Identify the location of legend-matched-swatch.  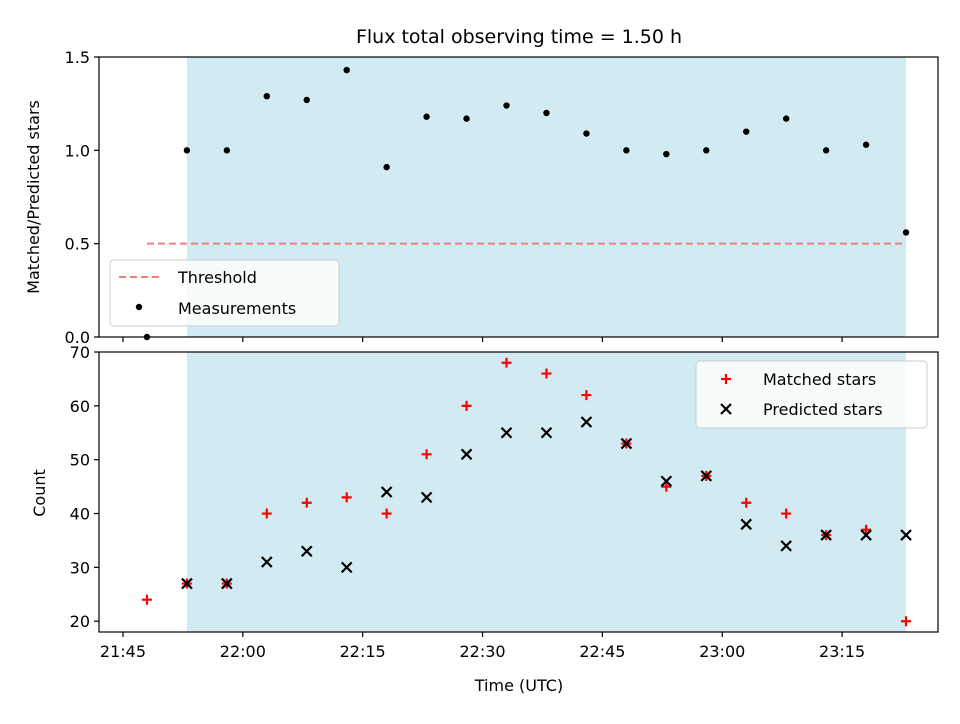
(726, 379).